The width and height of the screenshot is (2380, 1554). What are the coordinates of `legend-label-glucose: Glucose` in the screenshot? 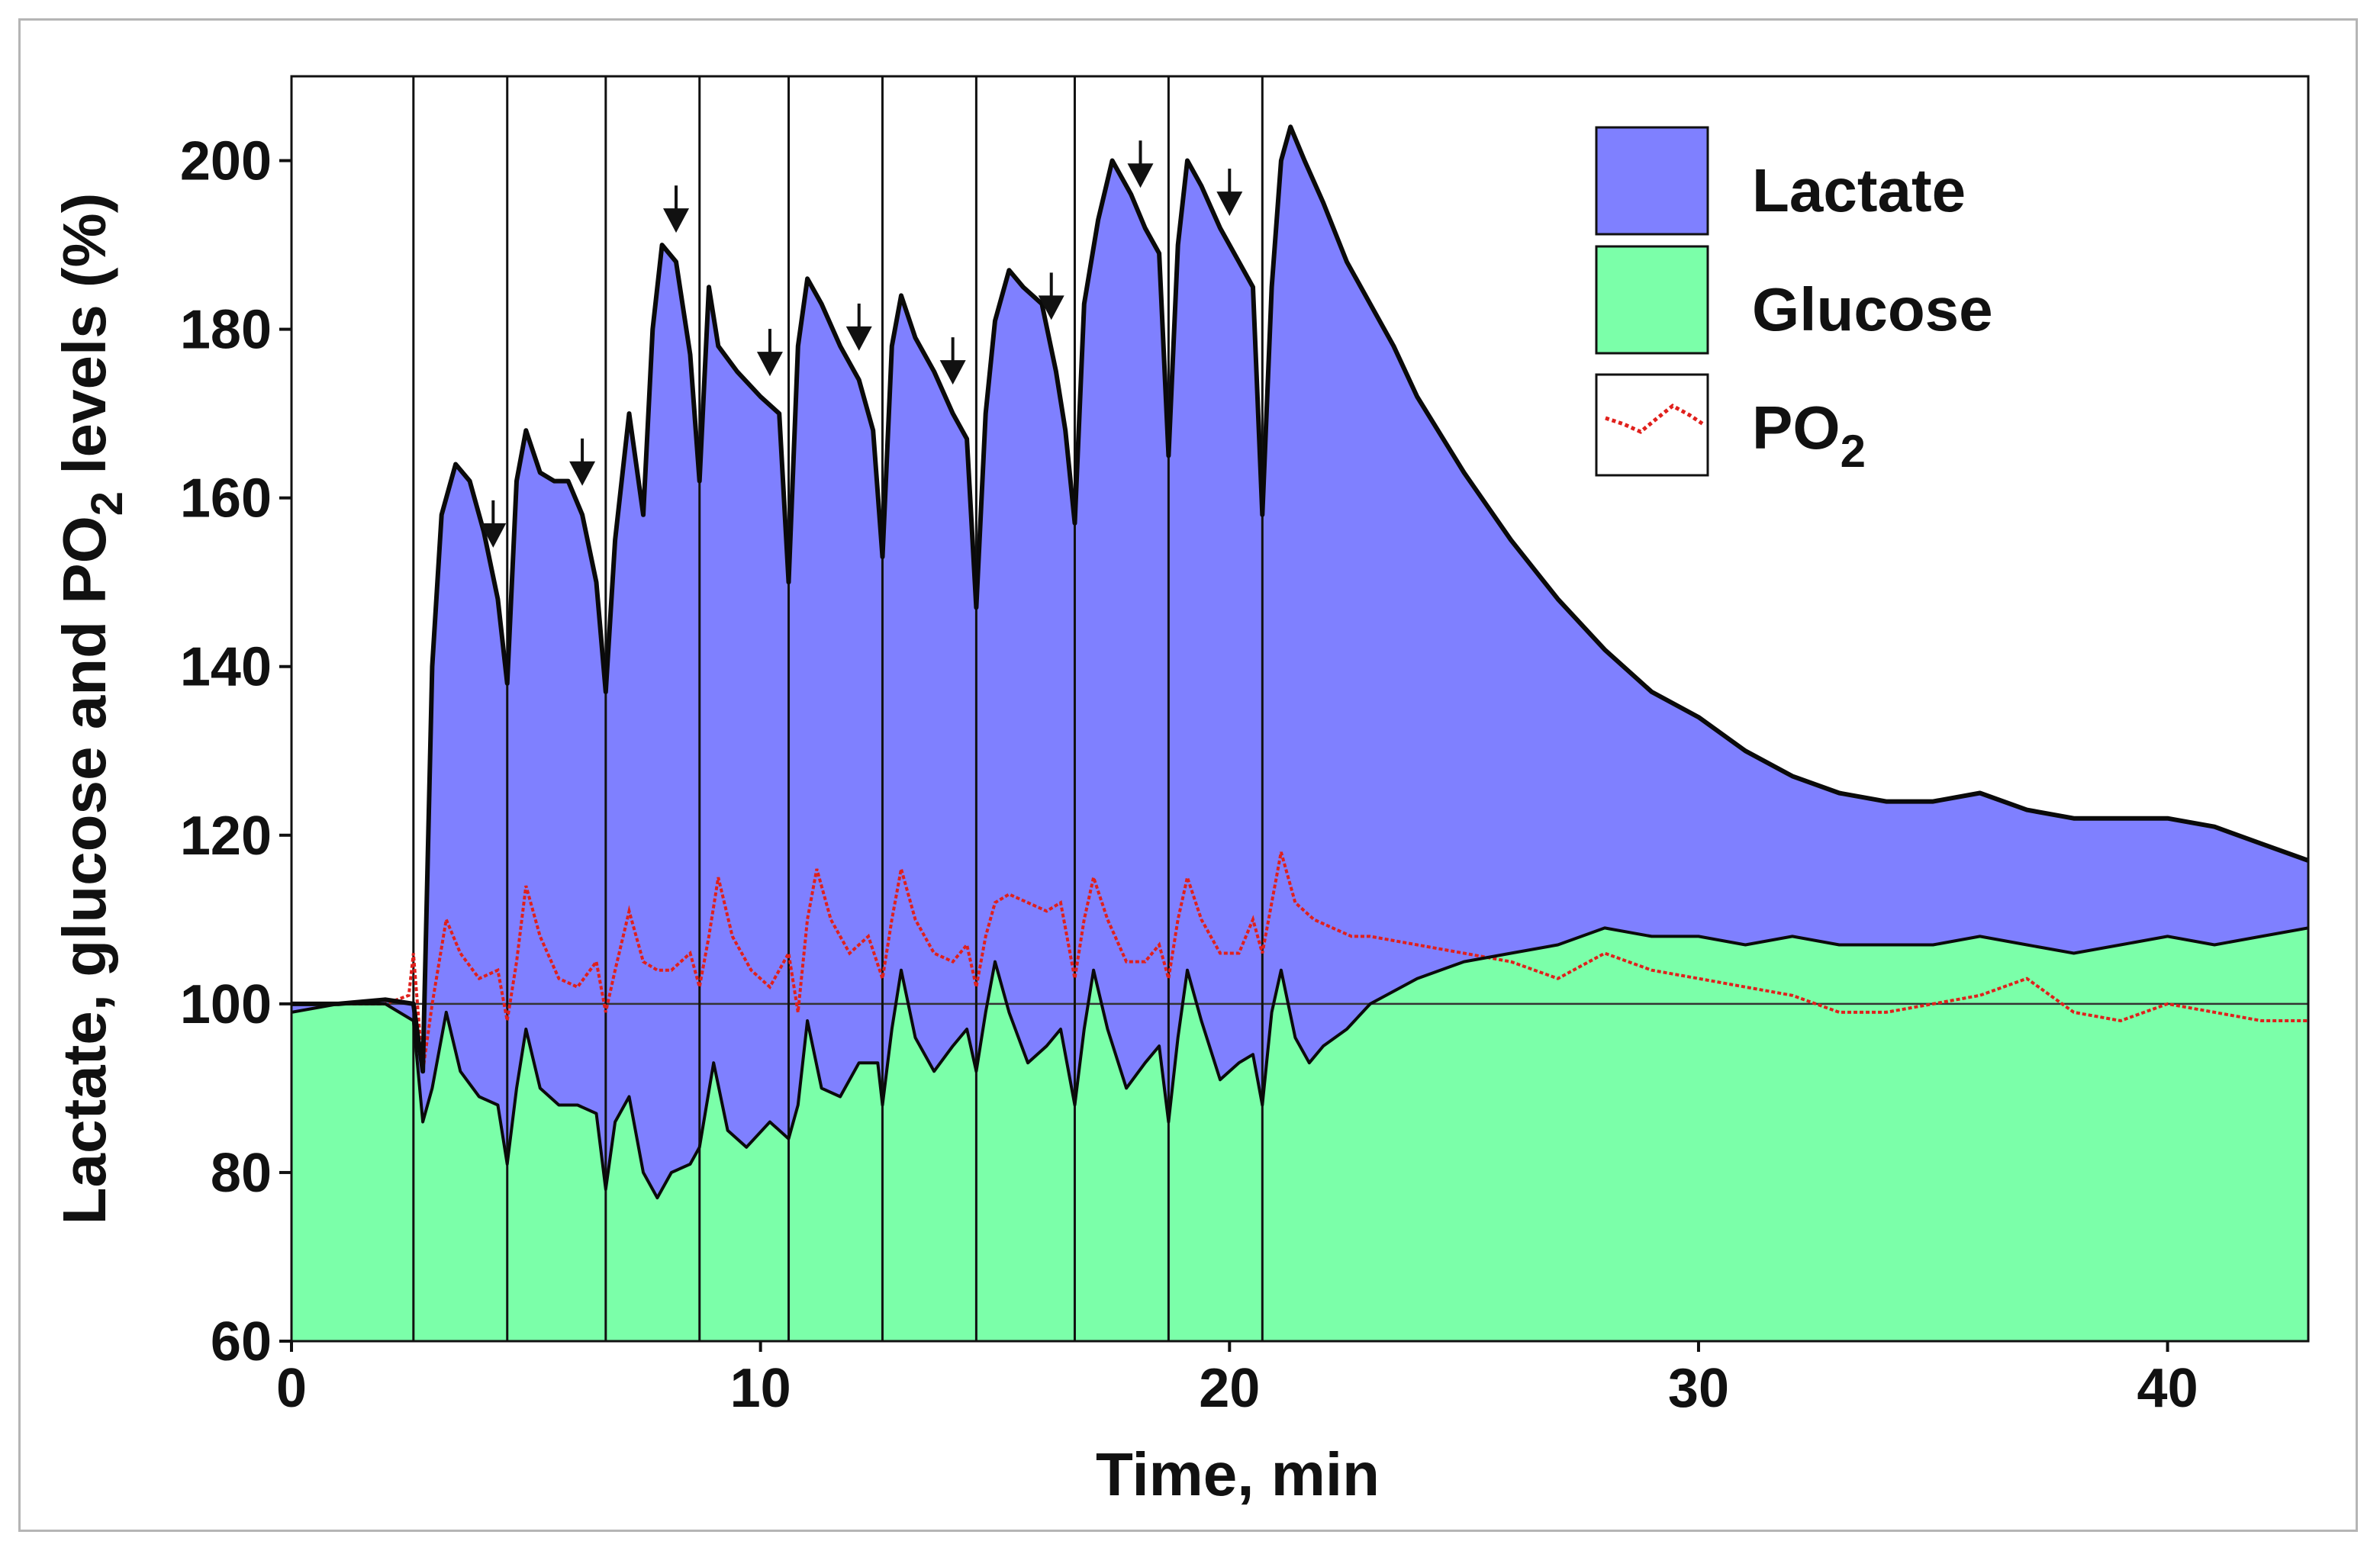 It's located at (1872, 309).